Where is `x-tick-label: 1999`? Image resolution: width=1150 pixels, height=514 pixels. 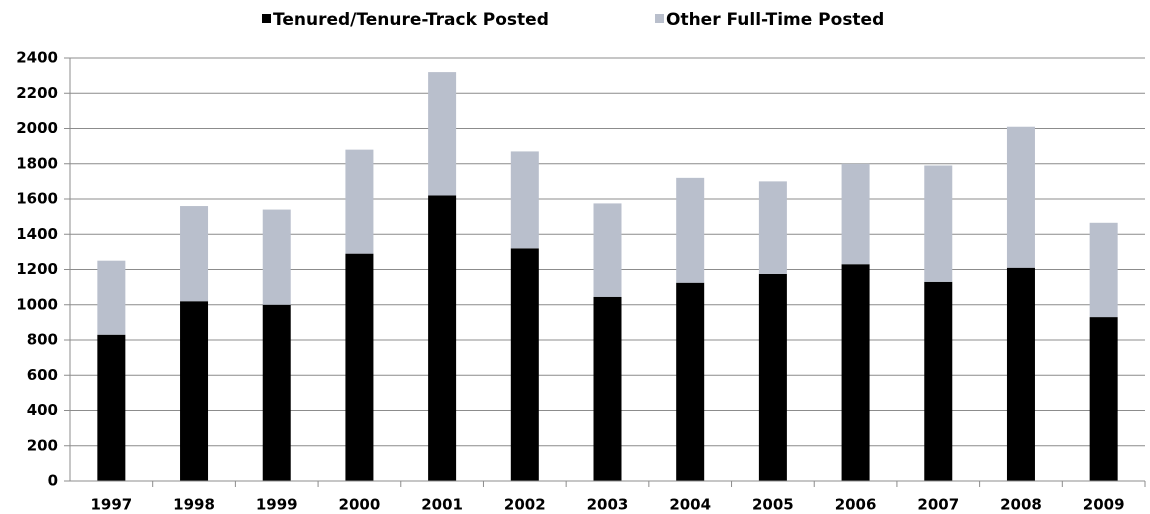 x-tick-label: 1999 is located at coordinates (277, 505).